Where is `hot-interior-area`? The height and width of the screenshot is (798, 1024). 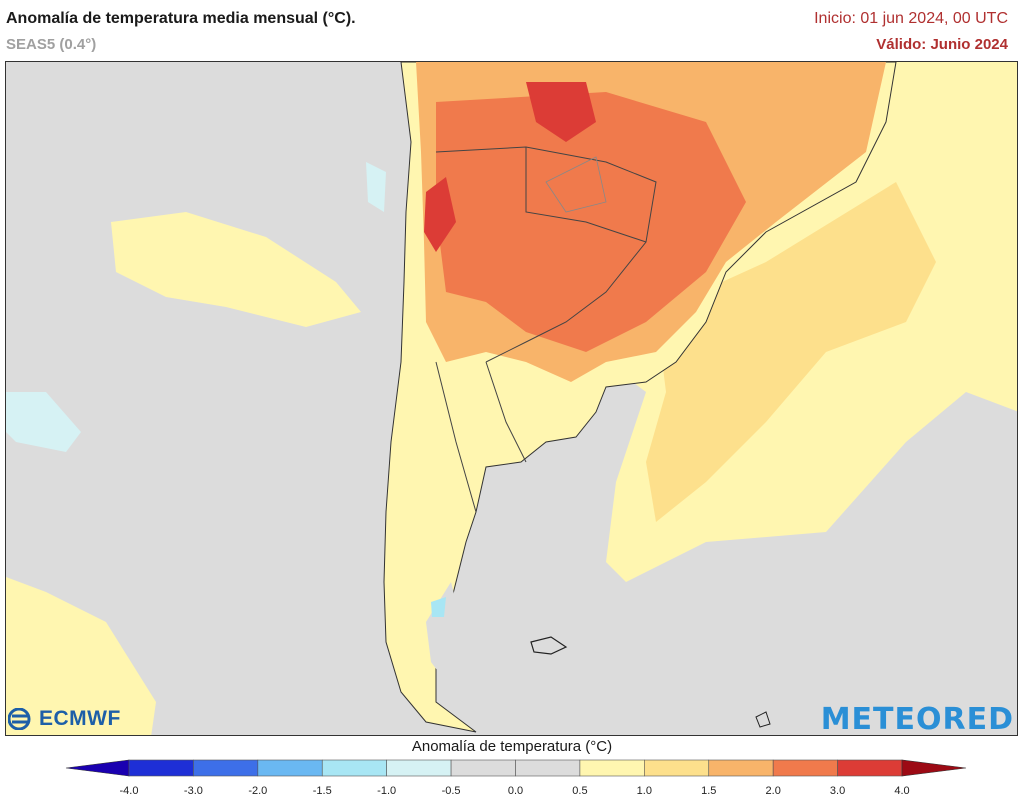
hot-interior-area is located at coordinates (591, 222).